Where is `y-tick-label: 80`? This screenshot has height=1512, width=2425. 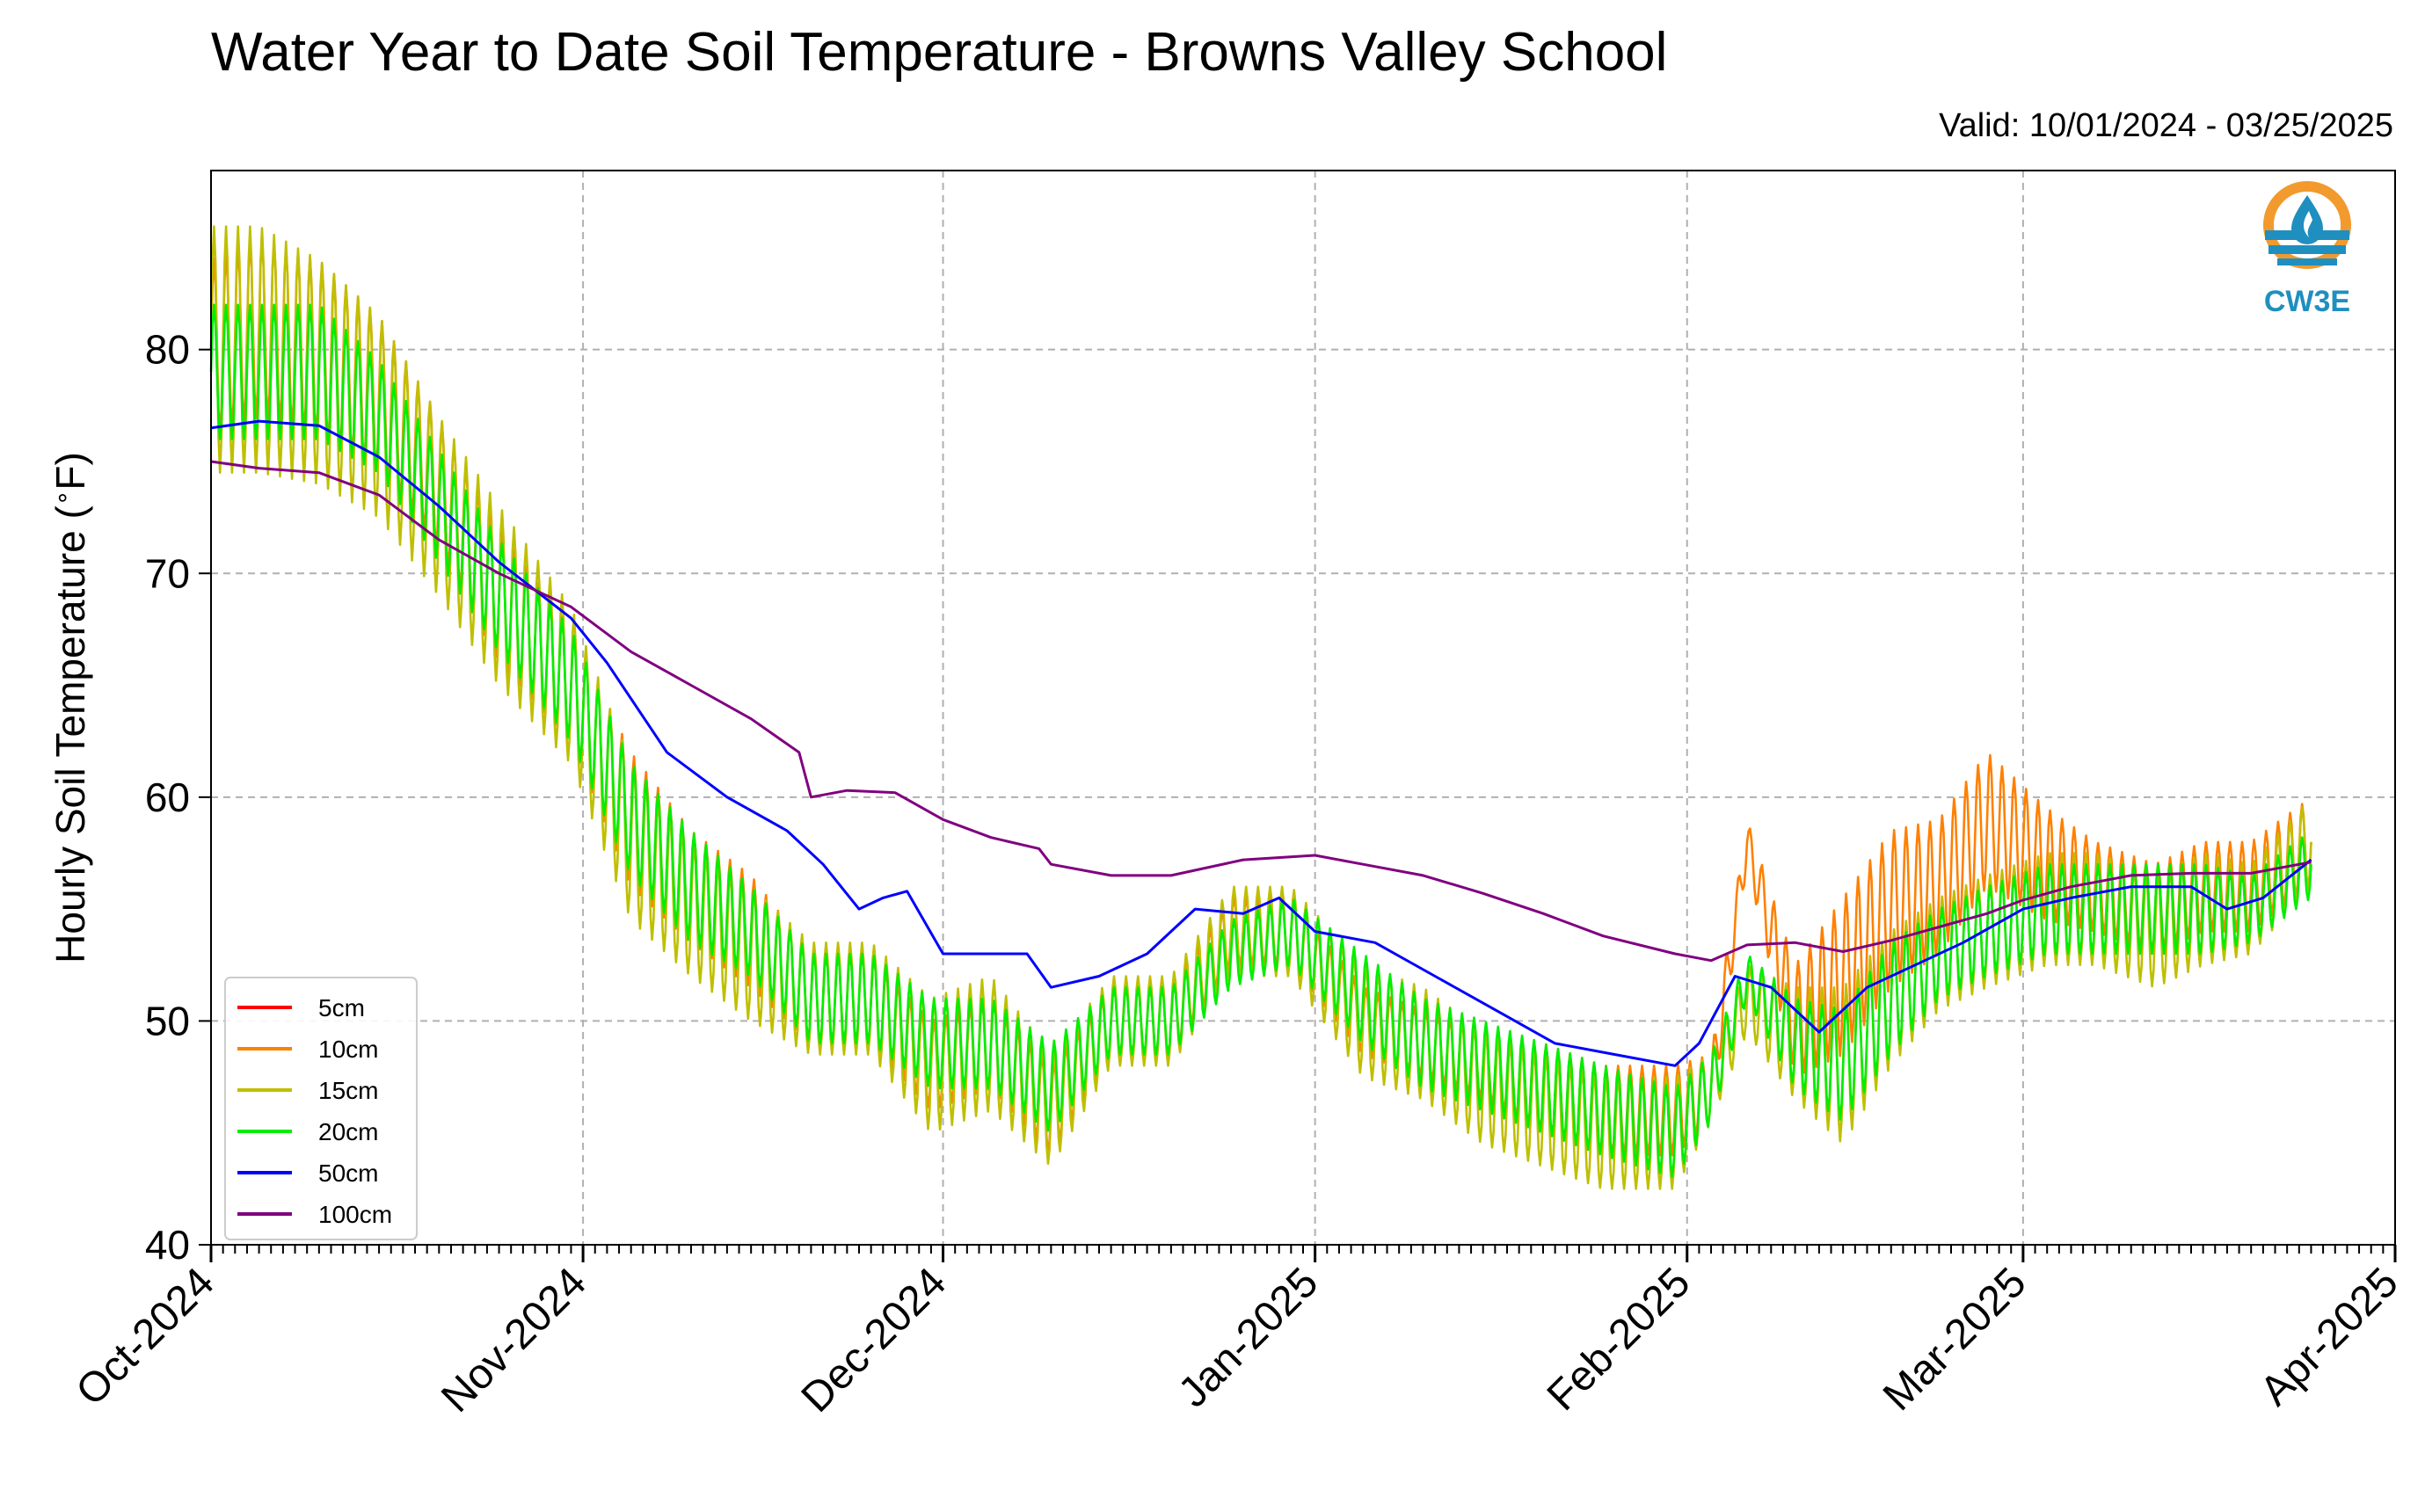
y-tick-label: 80 is located at coordinates (167, 350).